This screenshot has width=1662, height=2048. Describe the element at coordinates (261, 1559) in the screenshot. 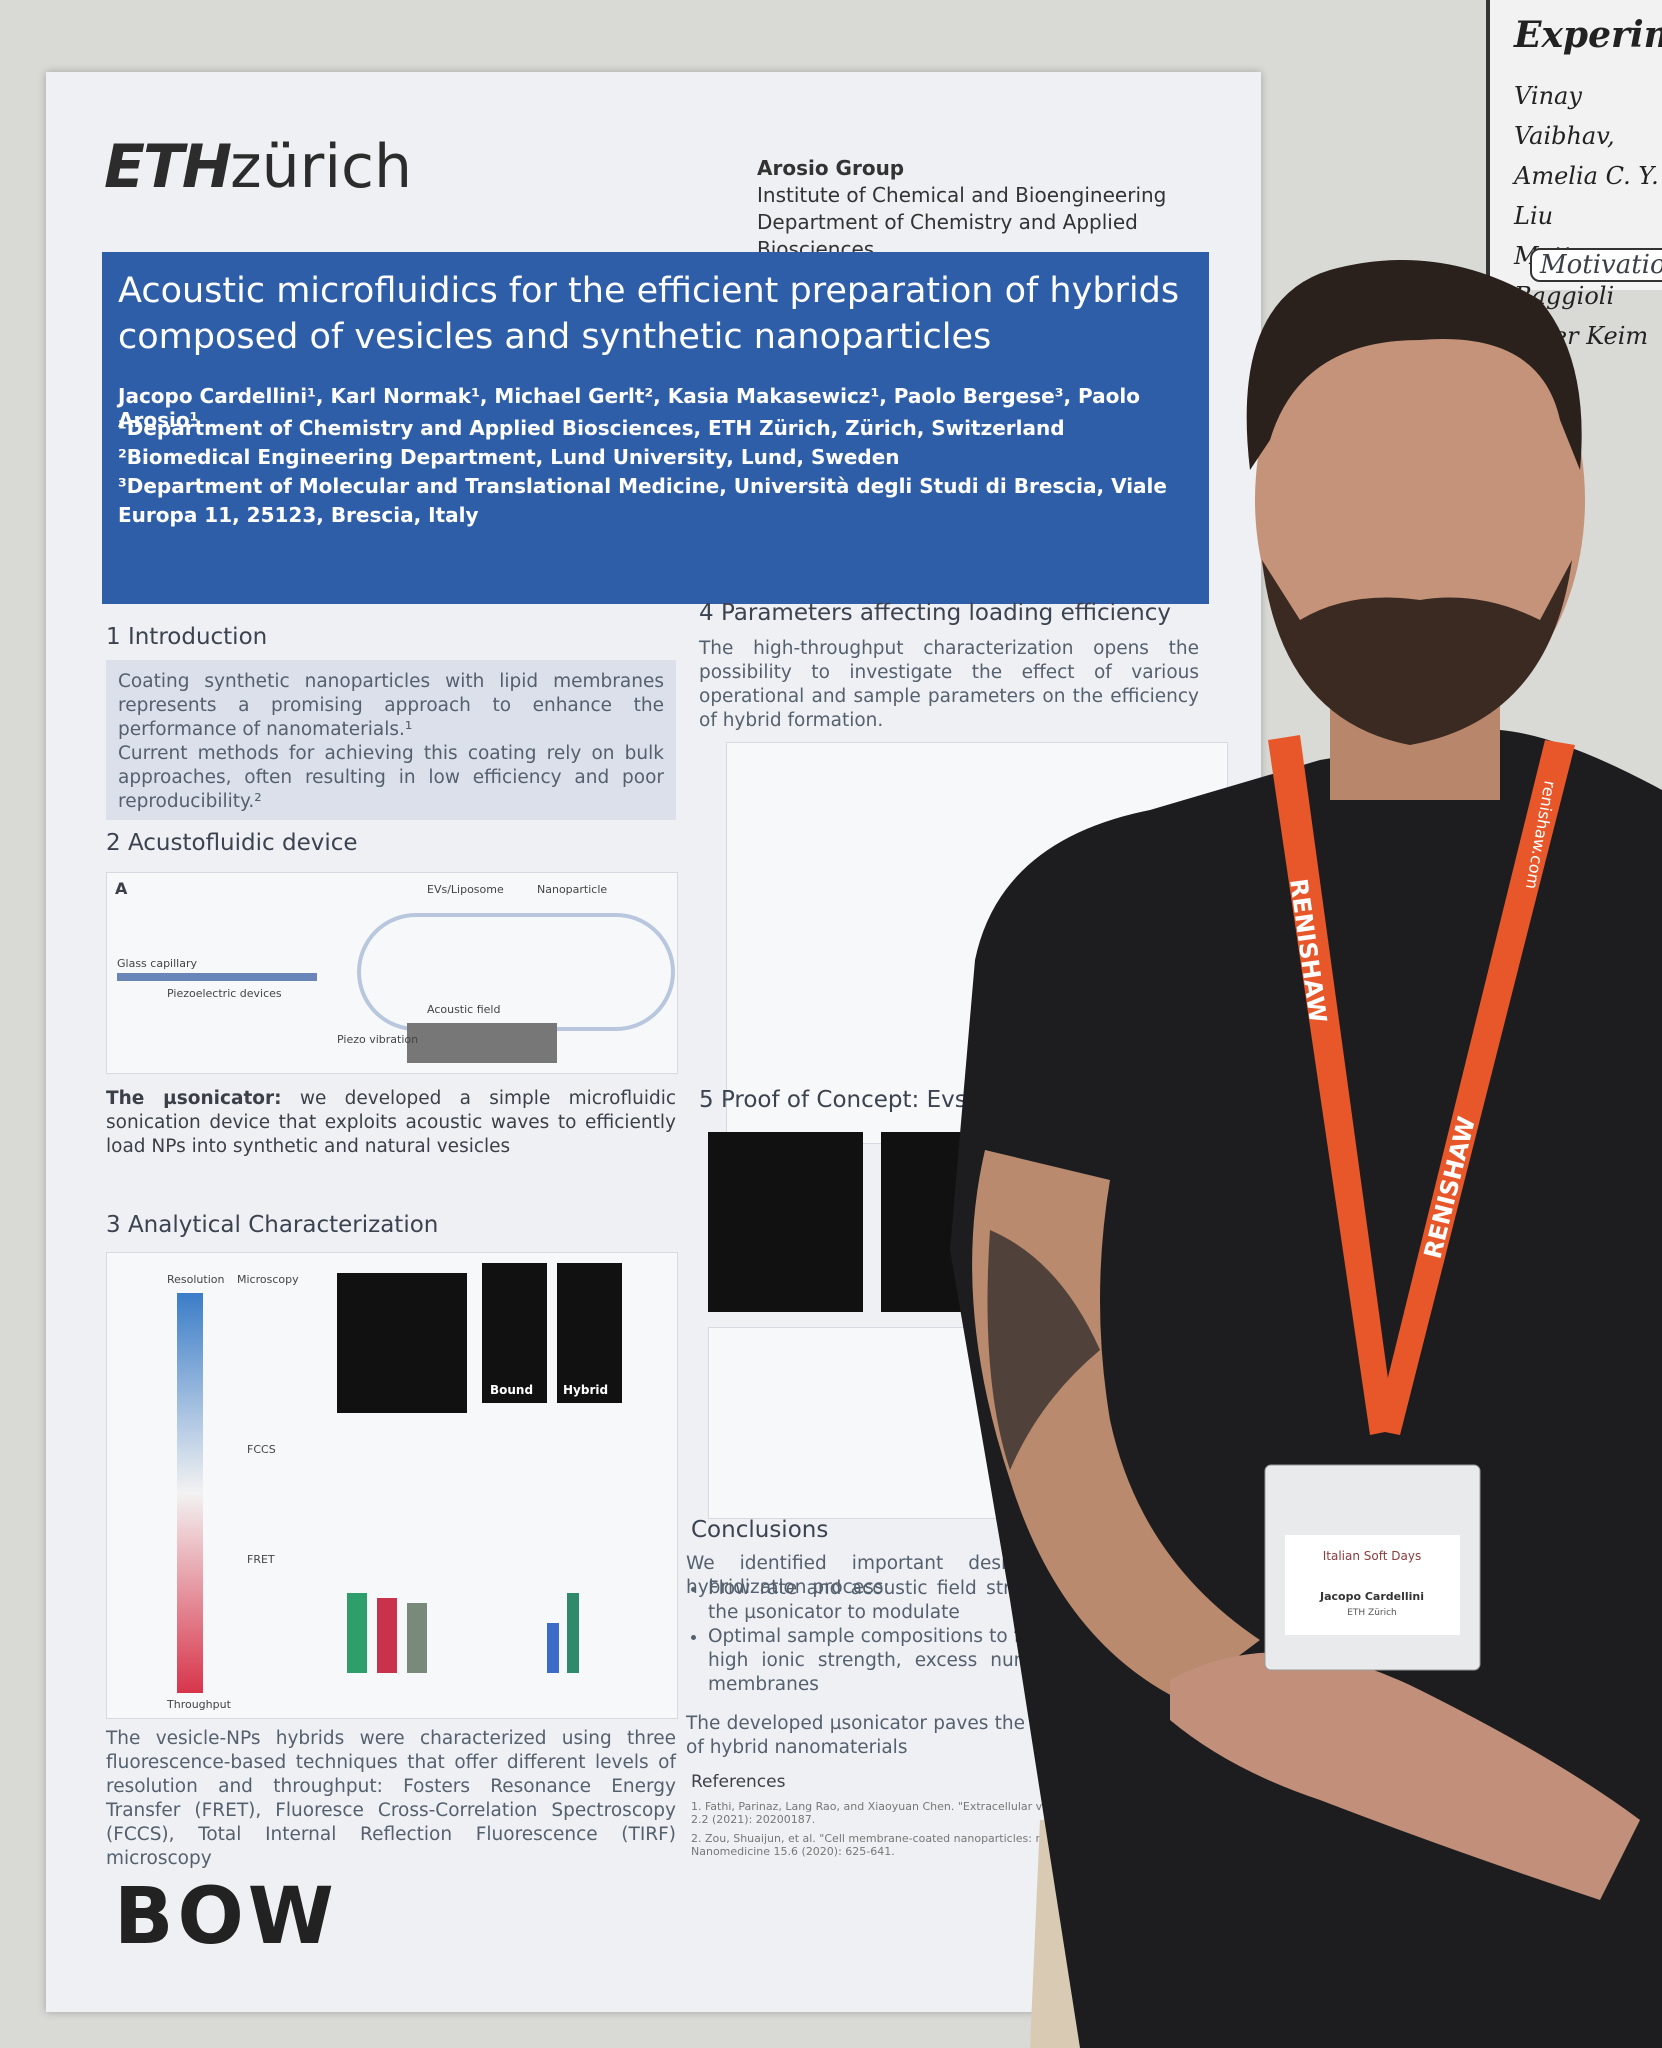

I see `figure-label: FRET` at that location.